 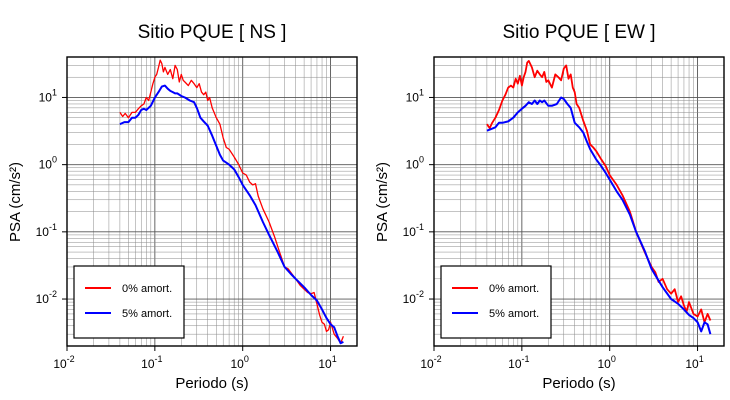 I want to click on chart-title: Sitio PQUE [ NS ], so click(x=212, y=32).